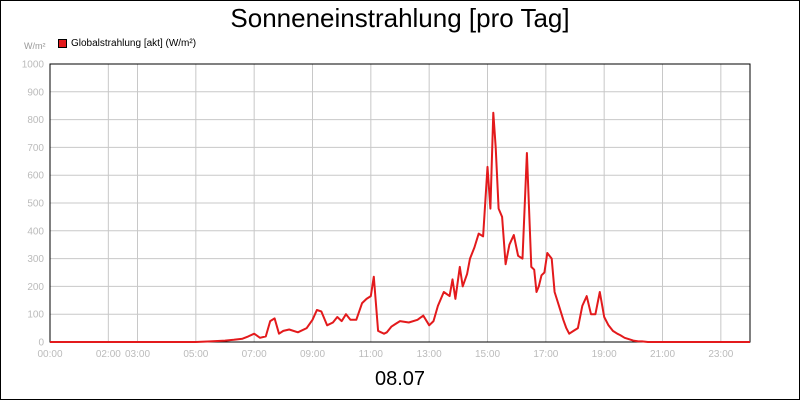 The image size is (800, 400). What do you see at coordinates (720, 354) in the screenshot?
I see `x-tick-label: 23:00` at bounding box center [720, 354].